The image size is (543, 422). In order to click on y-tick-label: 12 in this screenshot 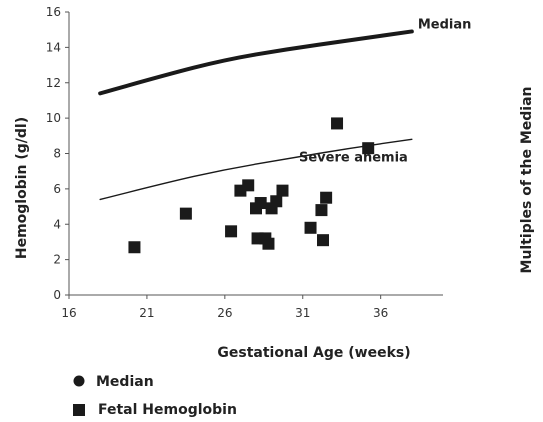, I will do `click(53, 83)`.